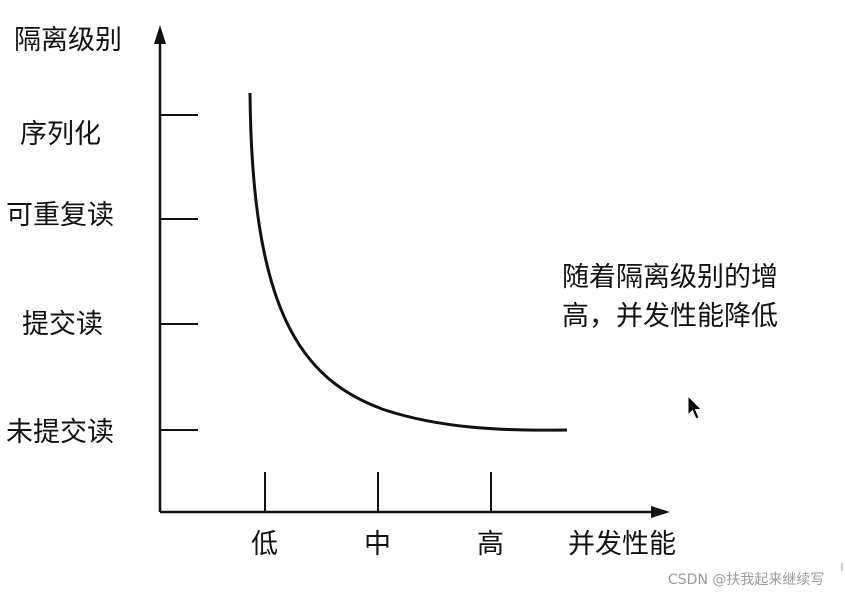  What do you see at coordinates (490, 544) in the screenshot?
I see `x-label-high: 高` at bounding box center [490, 544].